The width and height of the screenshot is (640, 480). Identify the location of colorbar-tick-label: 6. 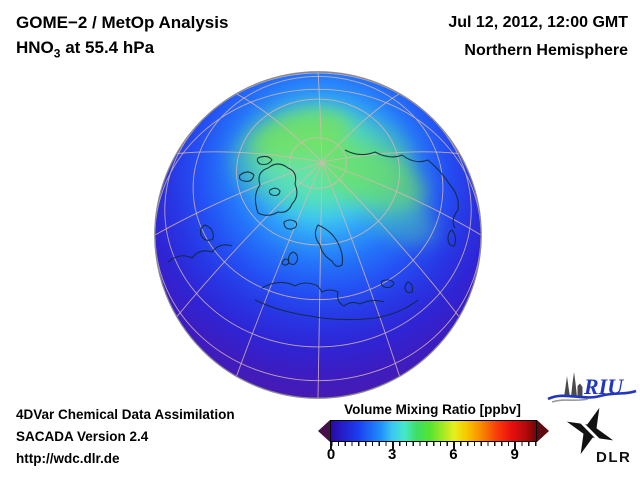
(453, 454).